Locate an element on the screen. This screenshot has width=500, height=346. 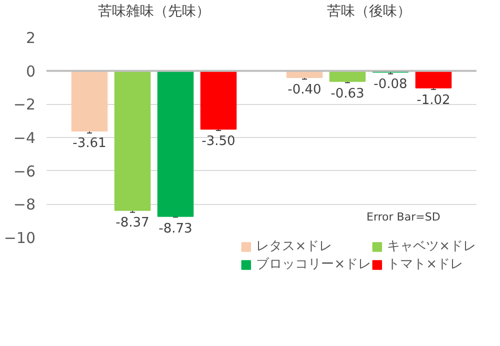
x-tick-label: 苦味雑味（先味） is located at coordinates (154, 12).